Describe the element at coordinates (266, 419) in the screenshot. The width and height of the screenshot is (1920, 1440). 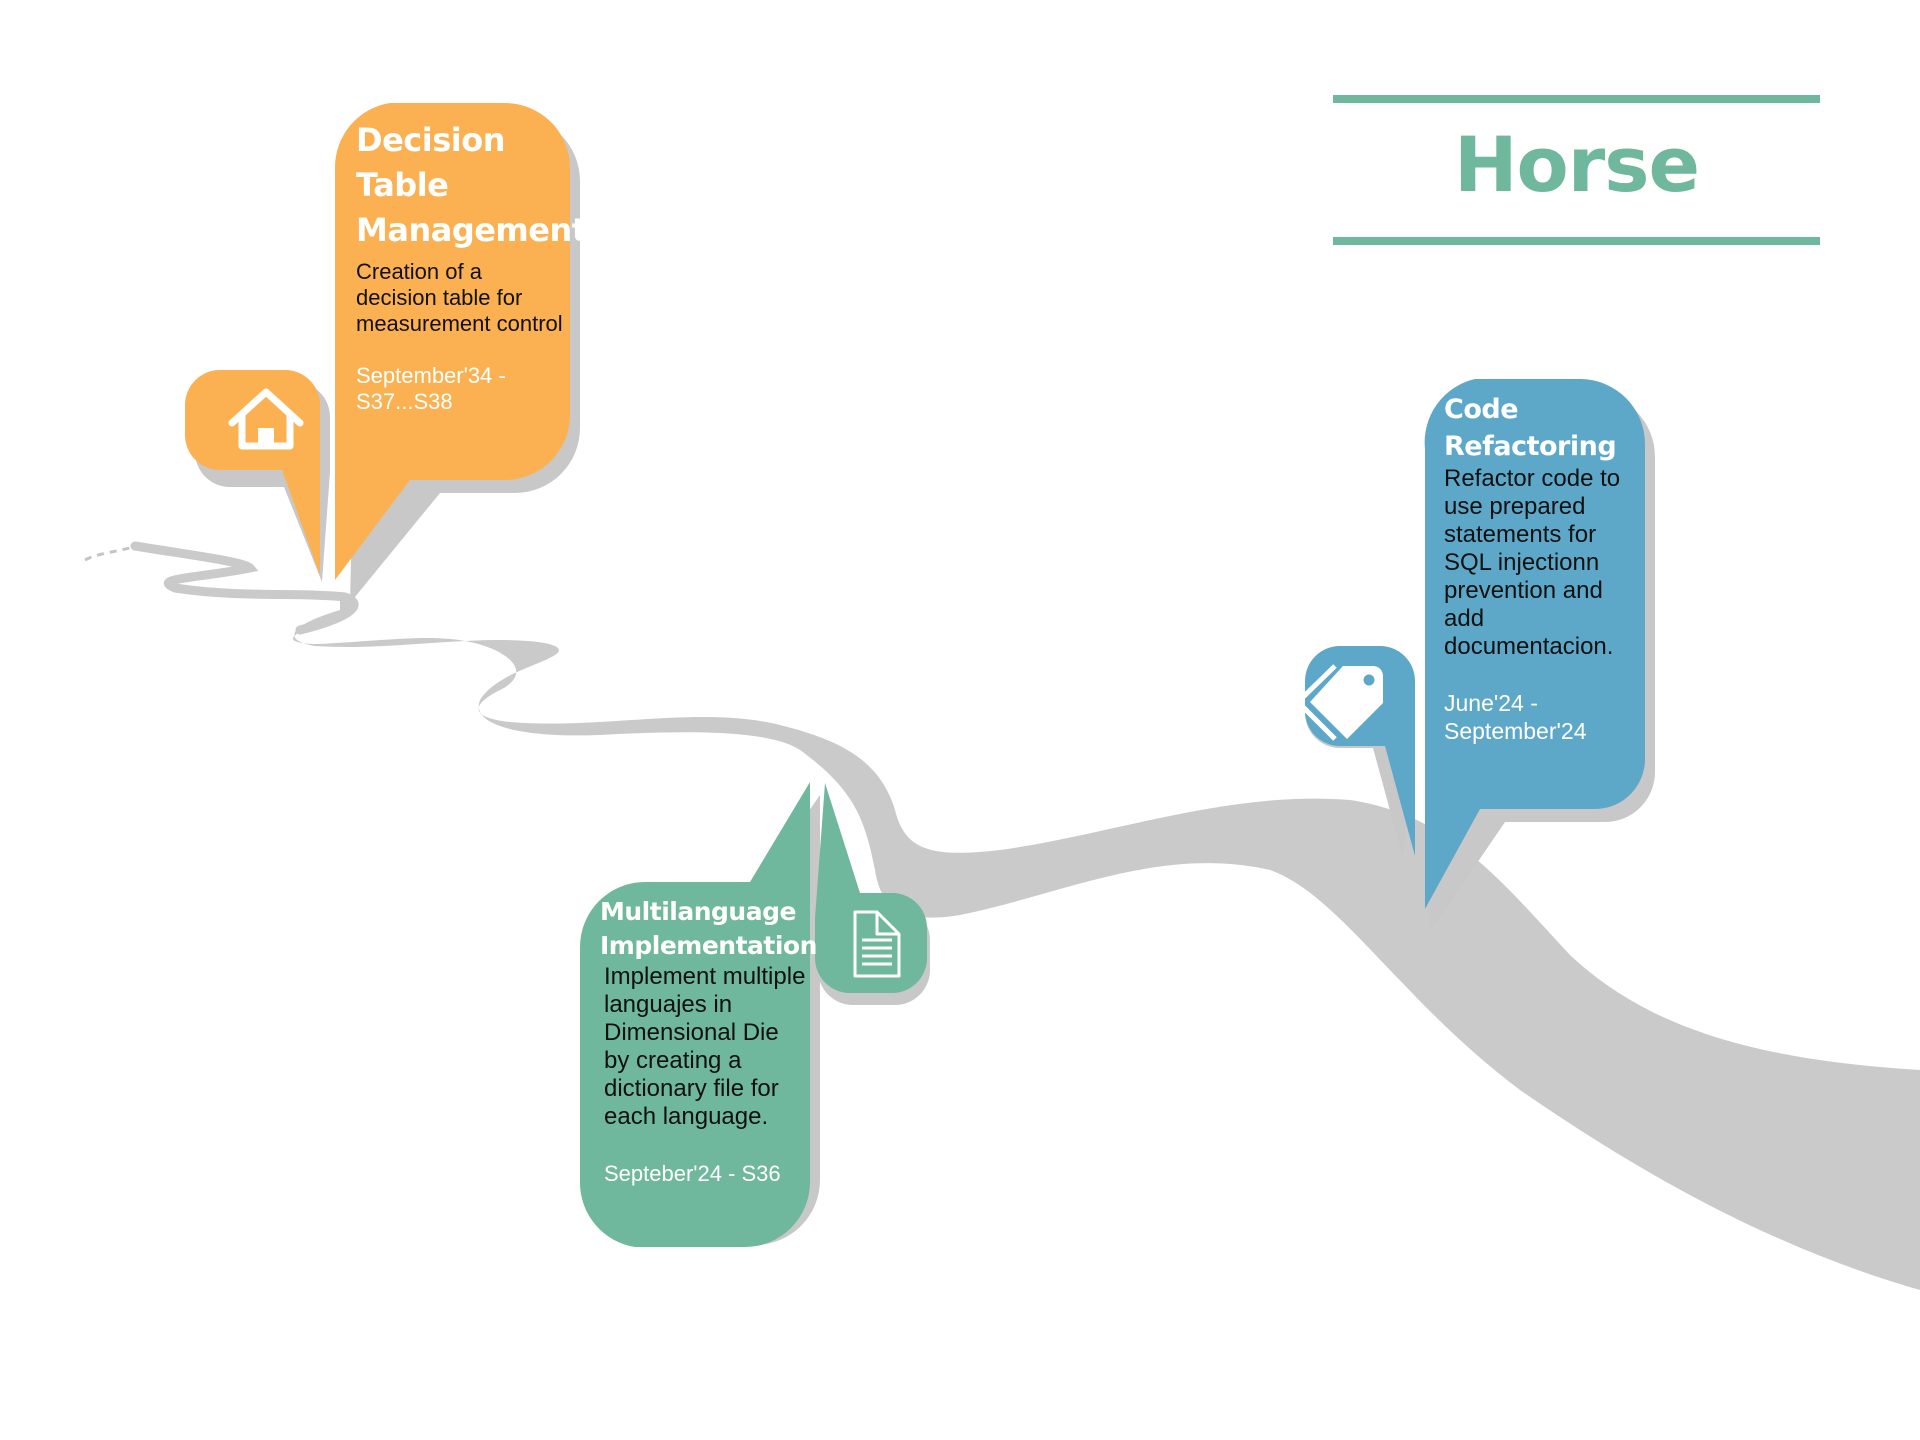
I see `home-icon` at that location.